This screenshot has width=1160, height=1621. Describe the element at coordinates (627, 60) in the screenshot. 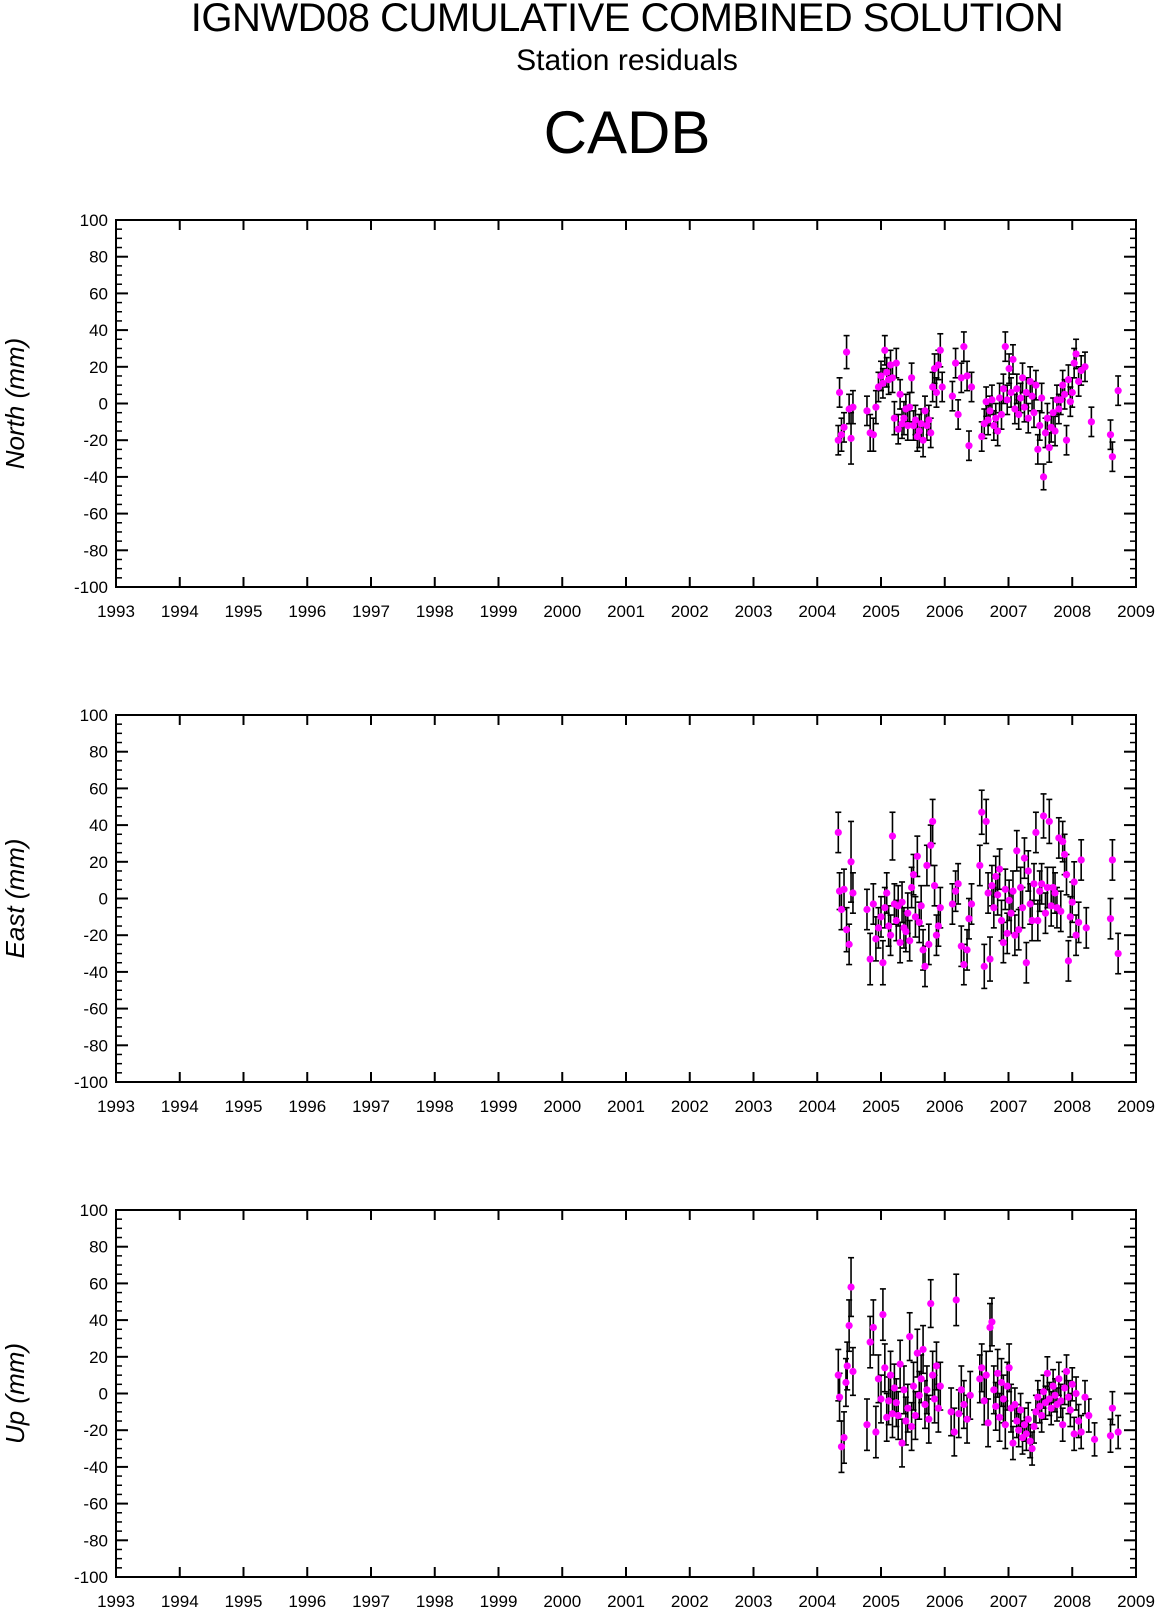

I see `page-subtitle: Station residuals` at that location.